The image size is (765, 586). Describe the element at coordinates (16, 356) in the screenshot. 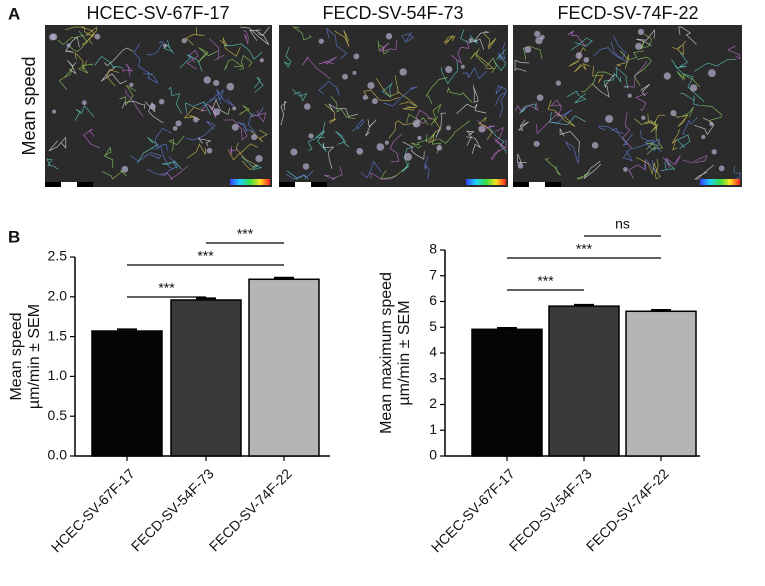

I see `y-axis-label: Mean speed` at that location.